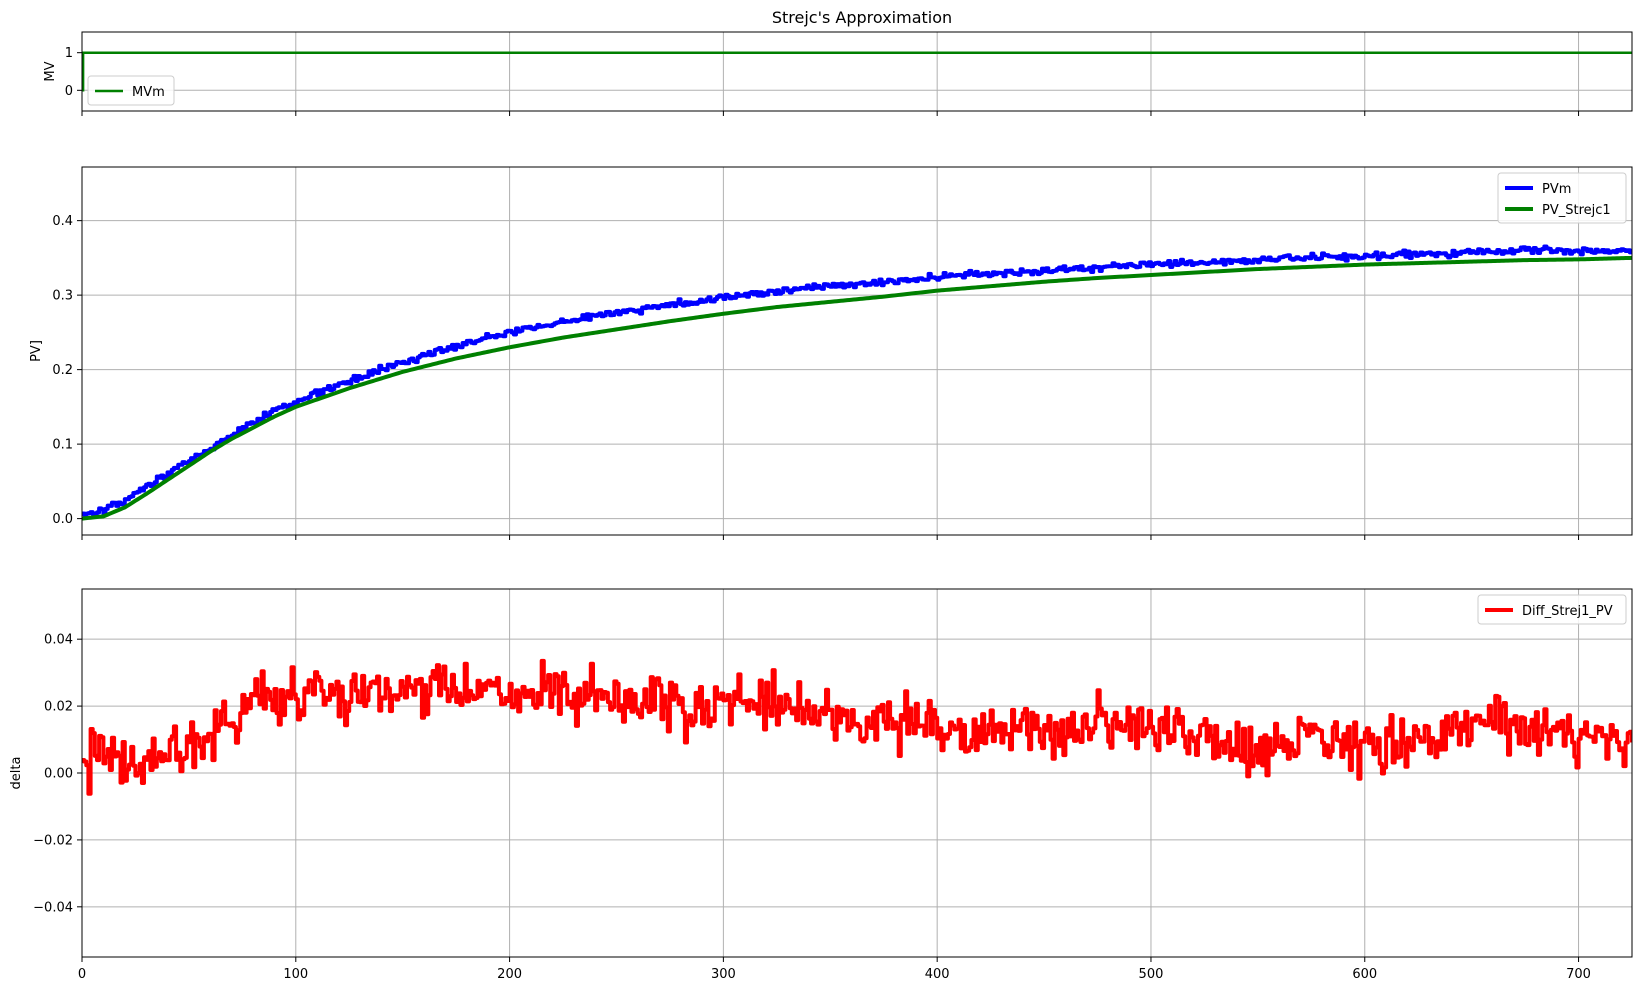 This screenshot has width=1641, height=990. What do you see at coordinates (131, 90) in the screenshot?
I see `legend: MVm` at bounding box center [131, 90].